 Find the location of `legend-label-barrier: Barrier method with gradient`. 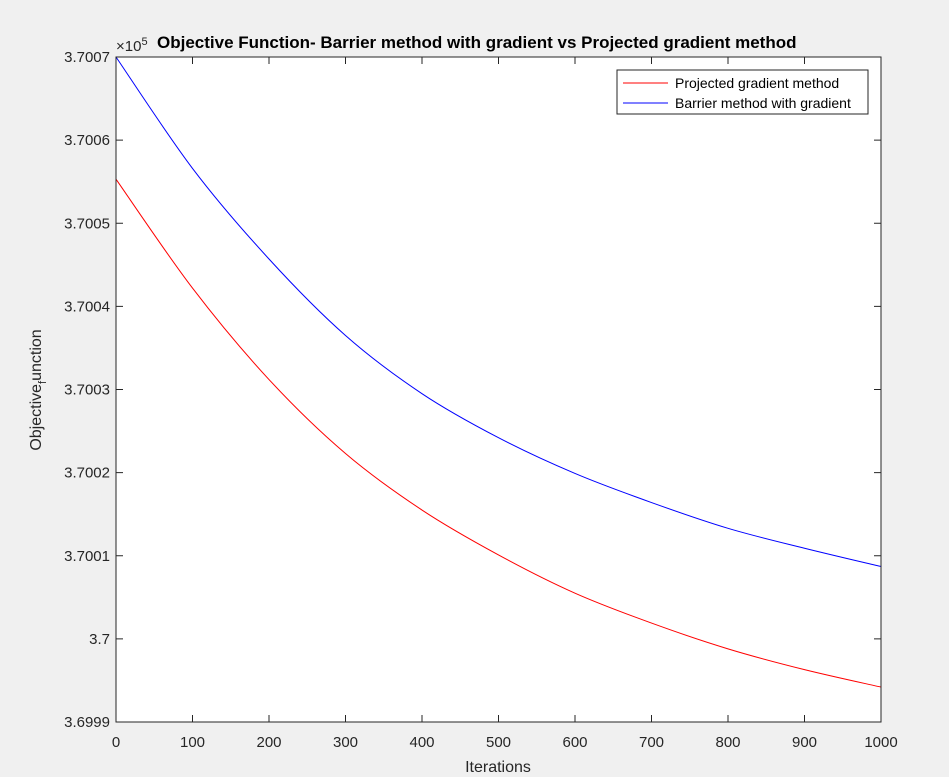

legend-label-barrier: Barrier method with gradient is located at coordinates (763, 103).